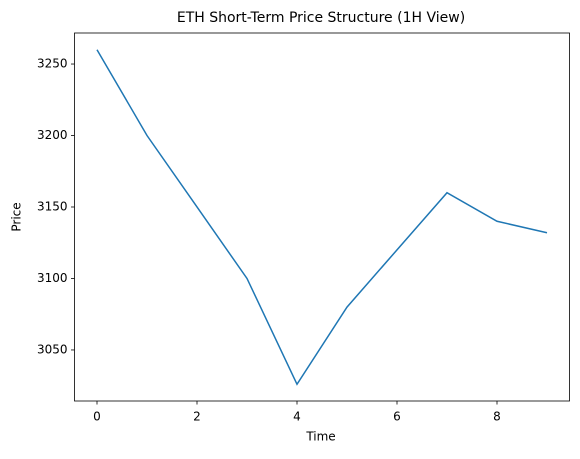  I want to click on y-tick-label: 3250, so click(52, 64).